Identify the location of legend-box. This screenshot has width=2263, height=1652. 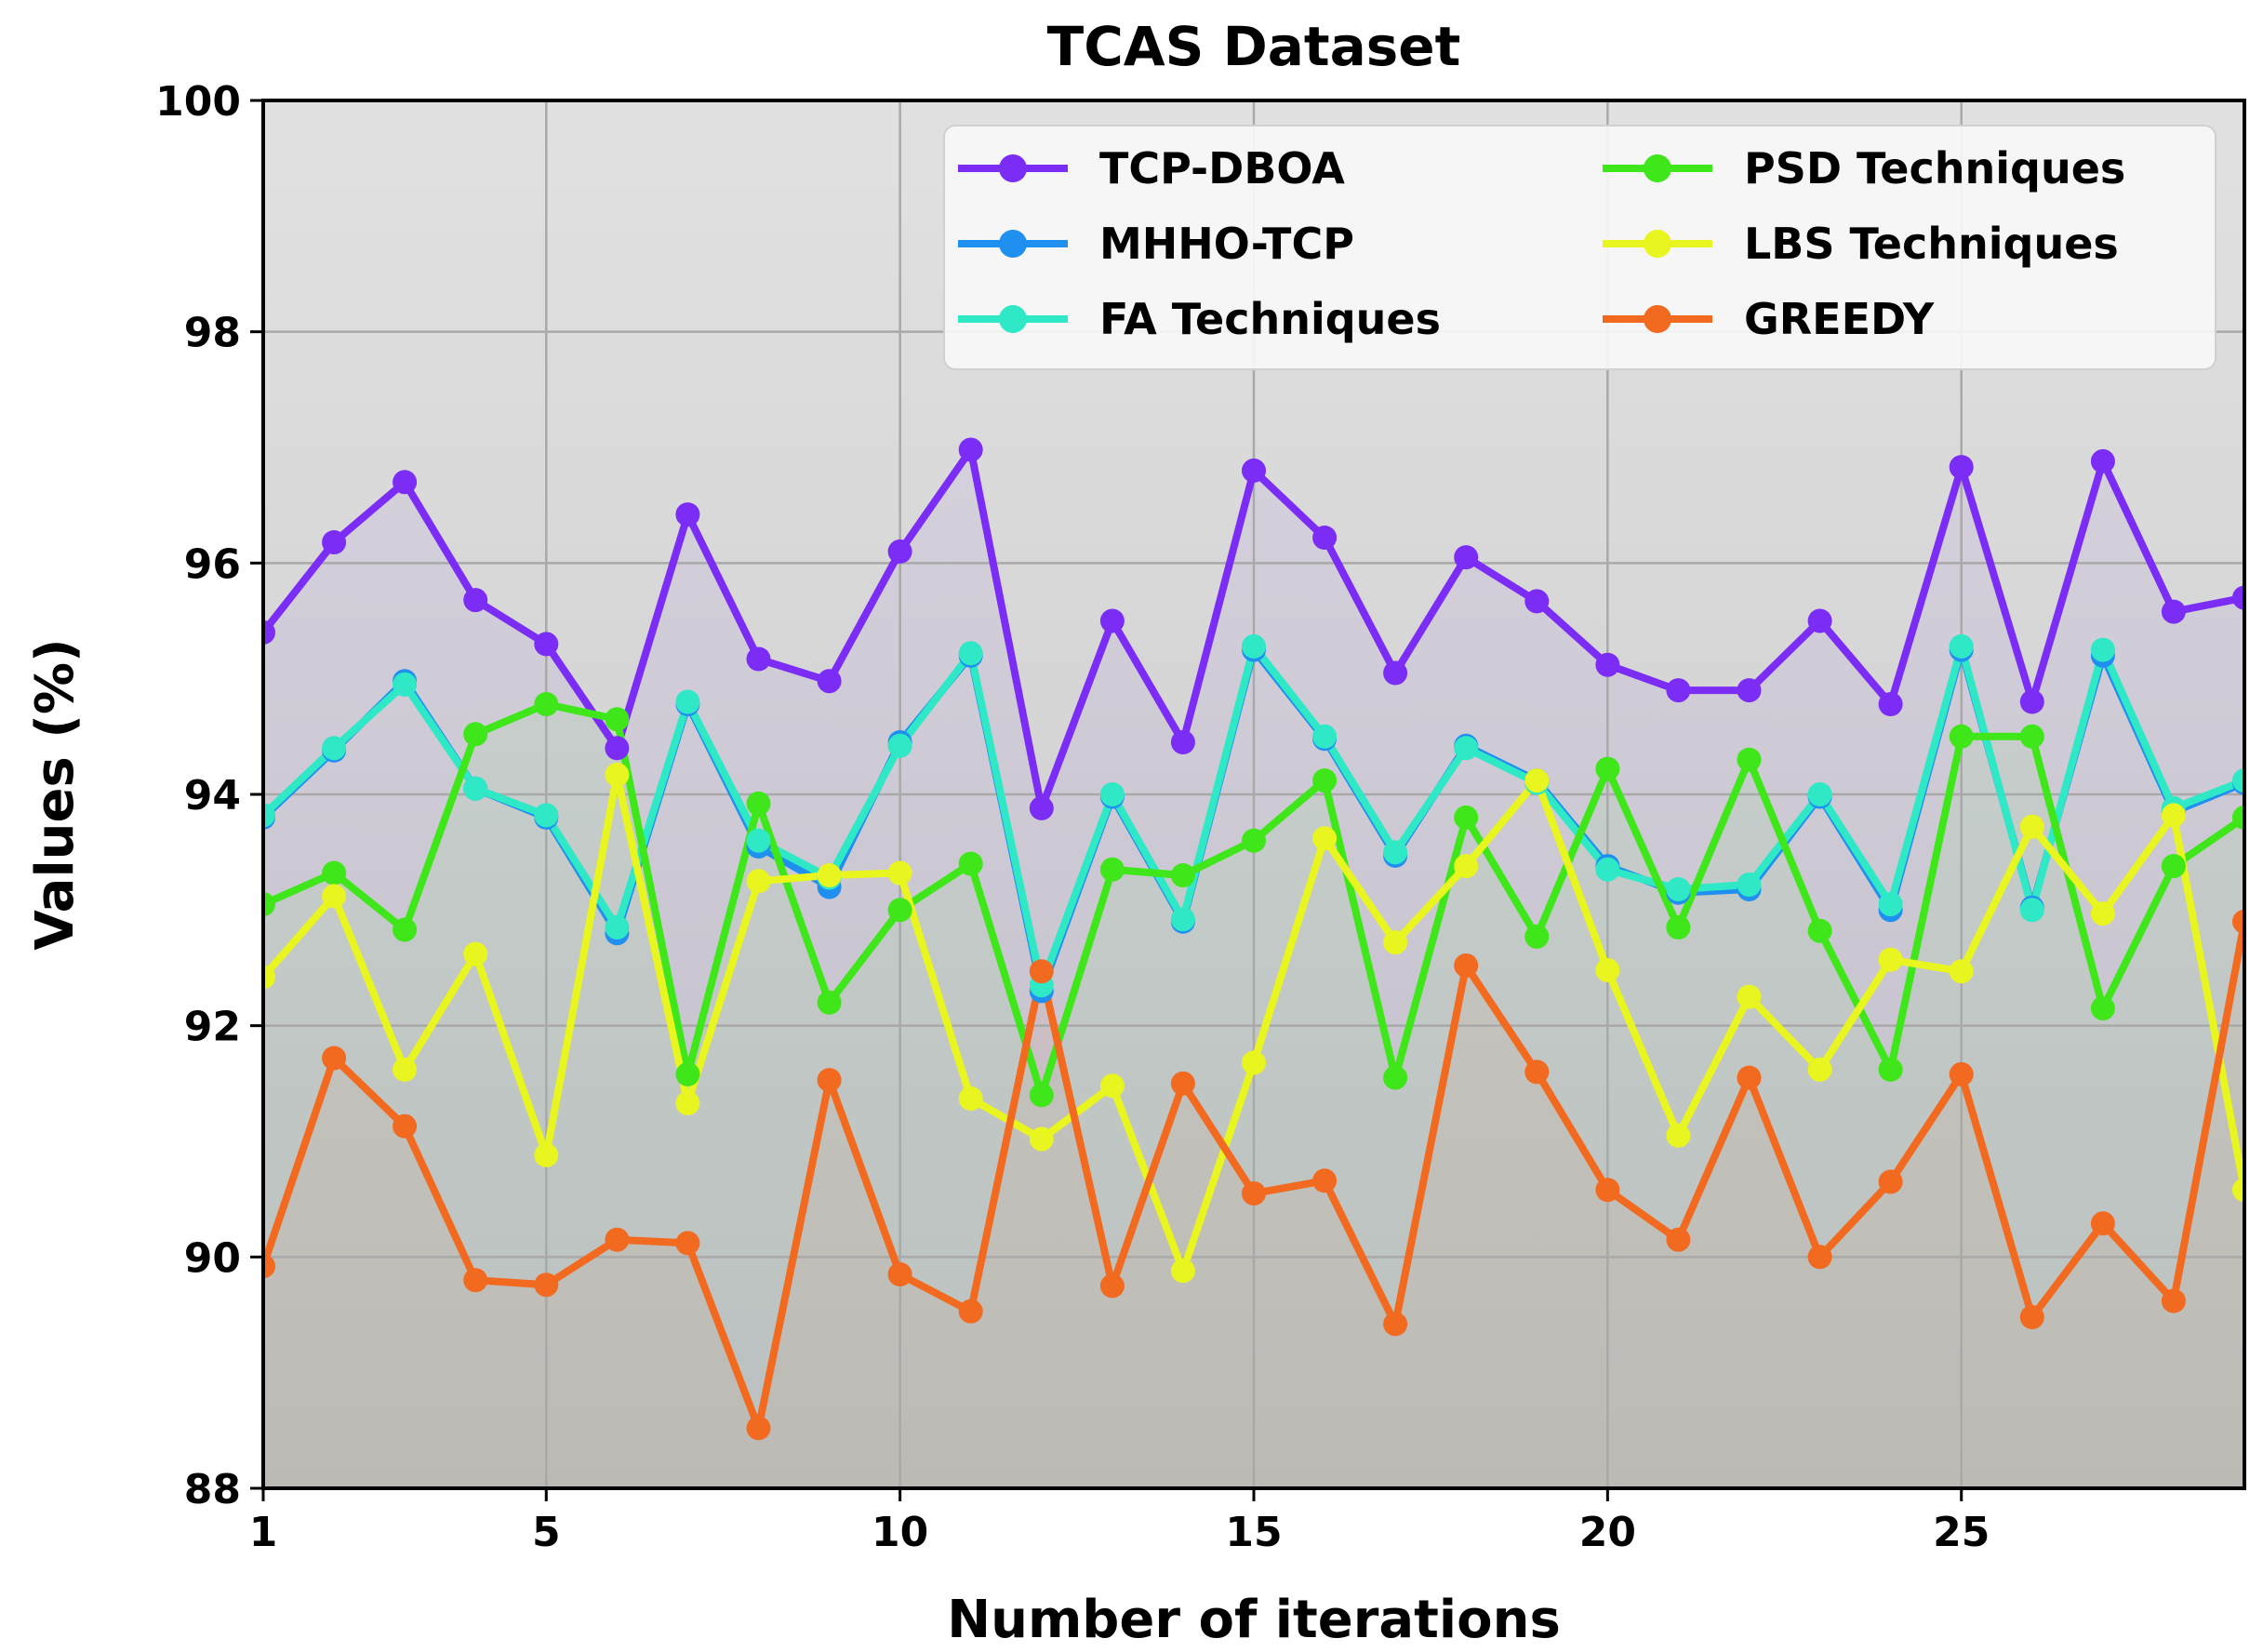
(1580, 247).